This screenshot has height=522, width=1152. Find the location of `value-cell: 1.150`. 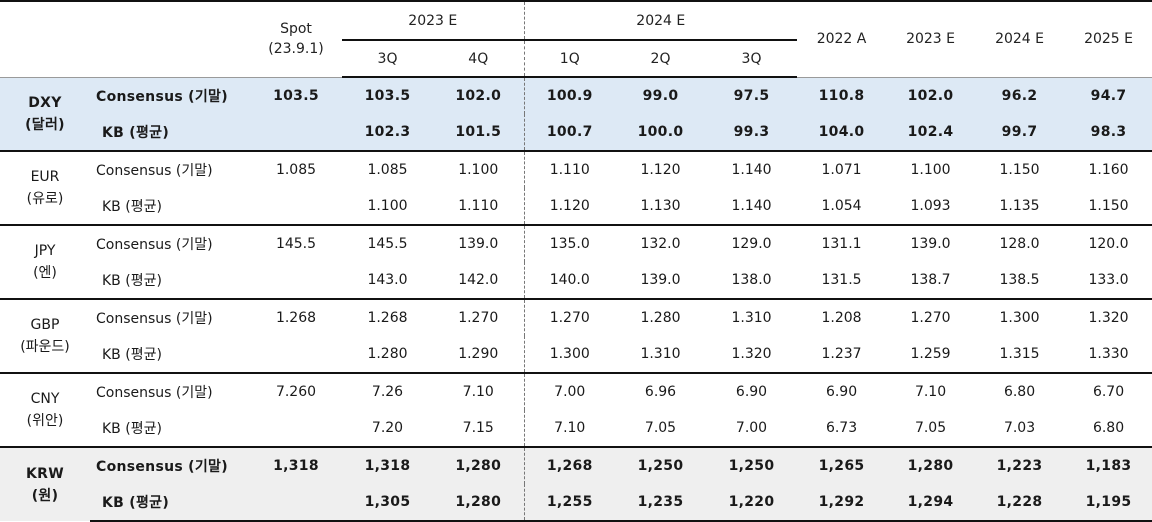

value-cell: 1.150 is located at coordinates (1108, 206).